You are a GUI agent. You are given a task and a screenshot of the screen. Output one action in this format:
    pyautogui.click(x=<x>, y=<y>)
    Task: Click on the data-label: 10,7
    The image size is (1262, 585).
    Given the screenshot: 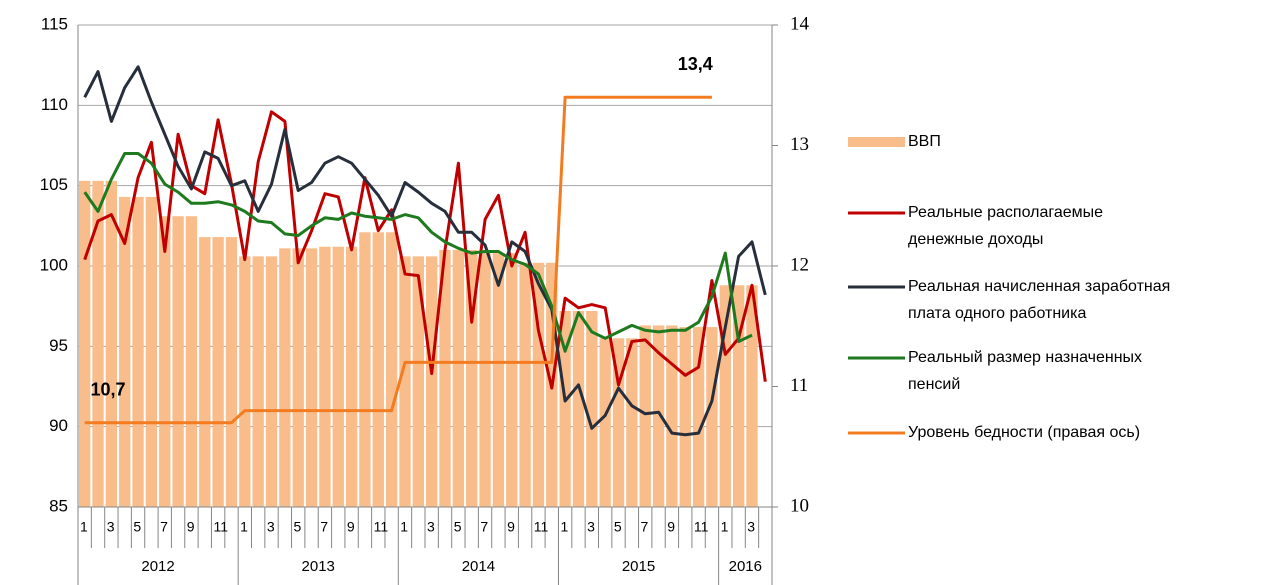 What is the action you would take?
    pyautogui.click(x=107, y=389)
    